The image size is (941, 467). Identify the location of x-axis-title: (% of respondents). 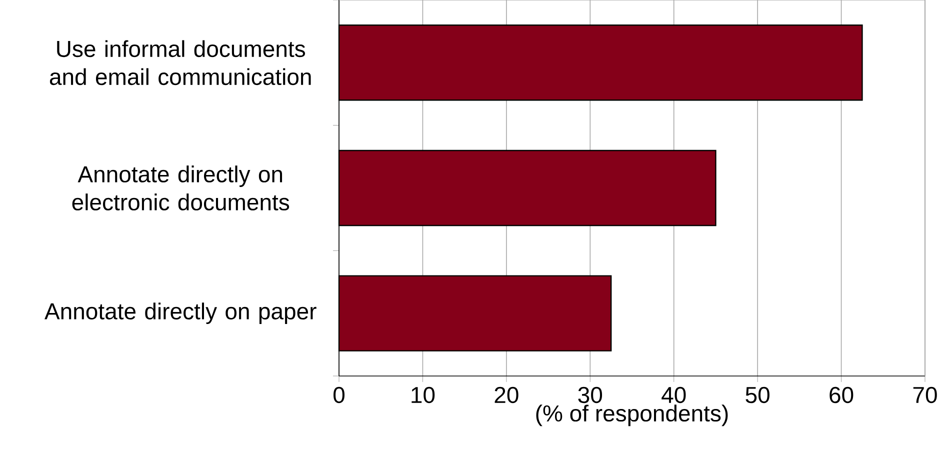
(632, 415).